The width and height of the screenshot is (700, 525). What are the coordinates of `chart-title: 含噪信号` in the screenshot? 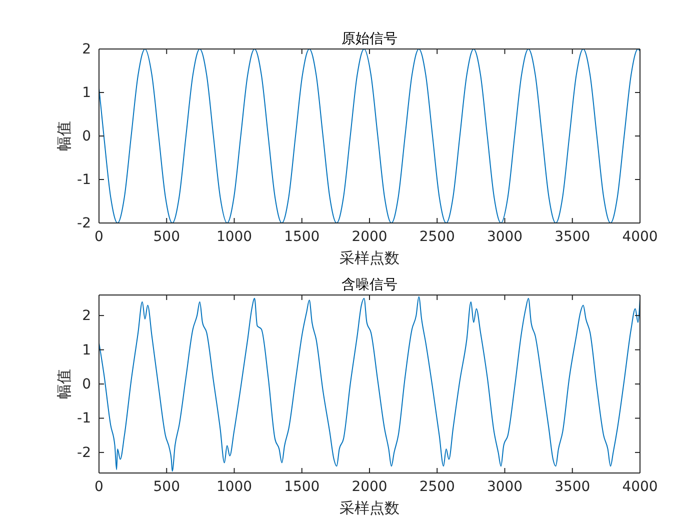 It's located at (370, 285).